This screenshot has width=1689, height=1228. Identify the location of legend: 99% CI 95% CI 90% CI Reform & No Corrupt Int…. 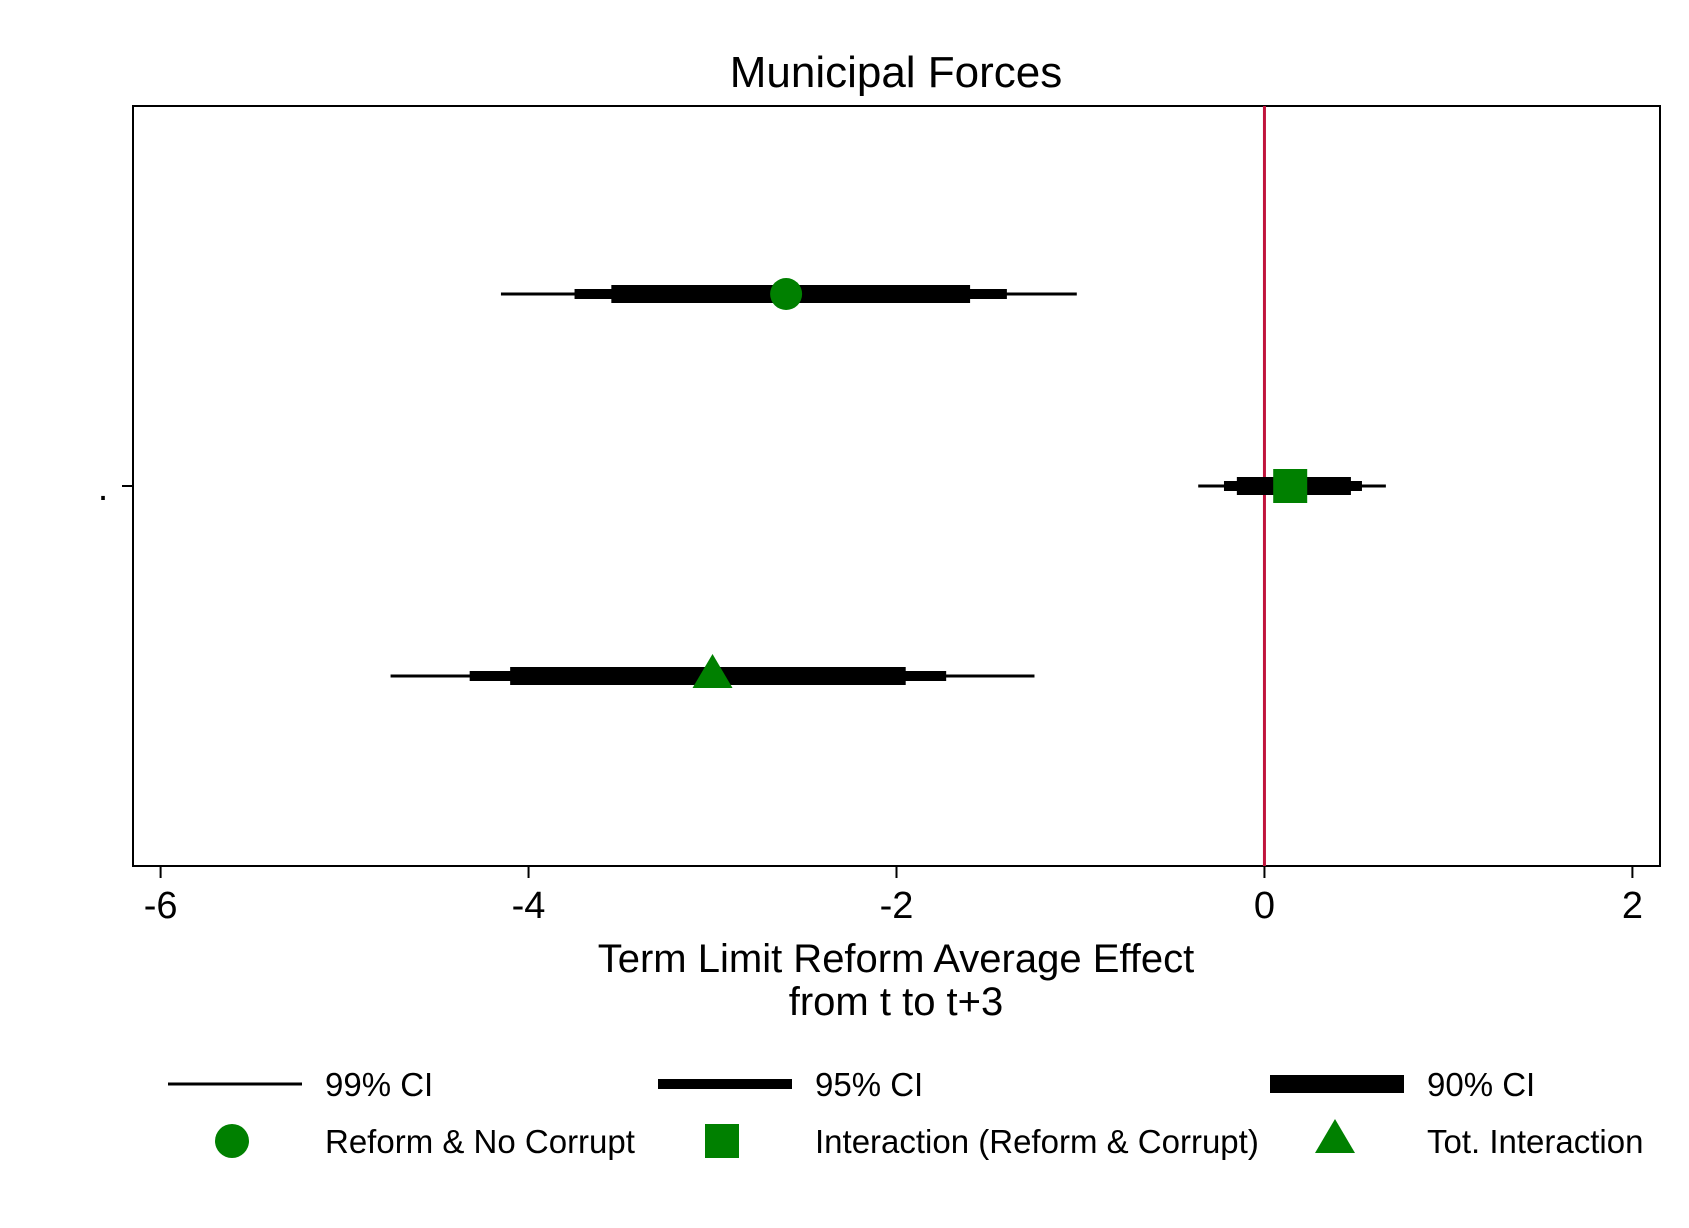
(905, 1113).